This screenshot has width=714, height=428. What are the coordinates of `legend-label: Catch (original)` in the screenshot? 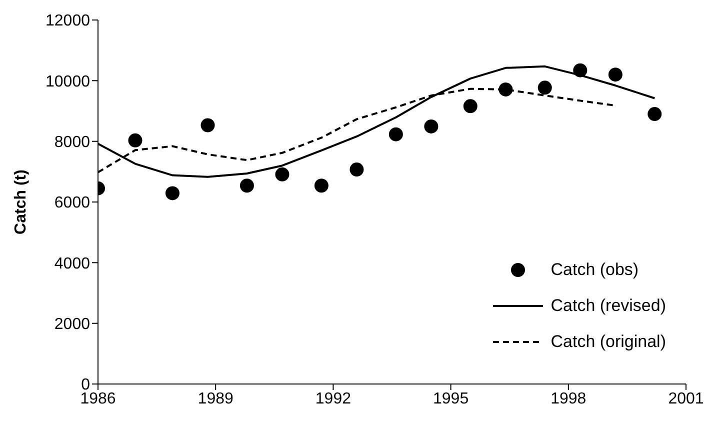 It's located at (608, 342).